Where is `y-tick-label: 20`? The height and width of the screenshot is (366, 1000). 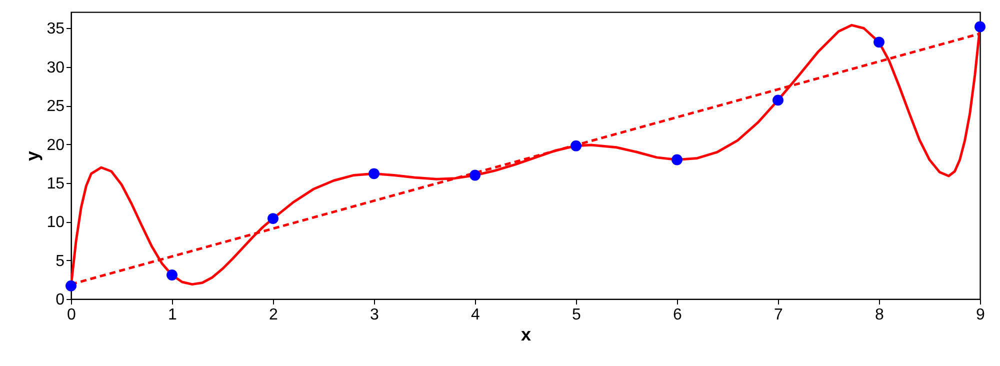 y-tick-label: 20 is located at coordinates (55, 145).